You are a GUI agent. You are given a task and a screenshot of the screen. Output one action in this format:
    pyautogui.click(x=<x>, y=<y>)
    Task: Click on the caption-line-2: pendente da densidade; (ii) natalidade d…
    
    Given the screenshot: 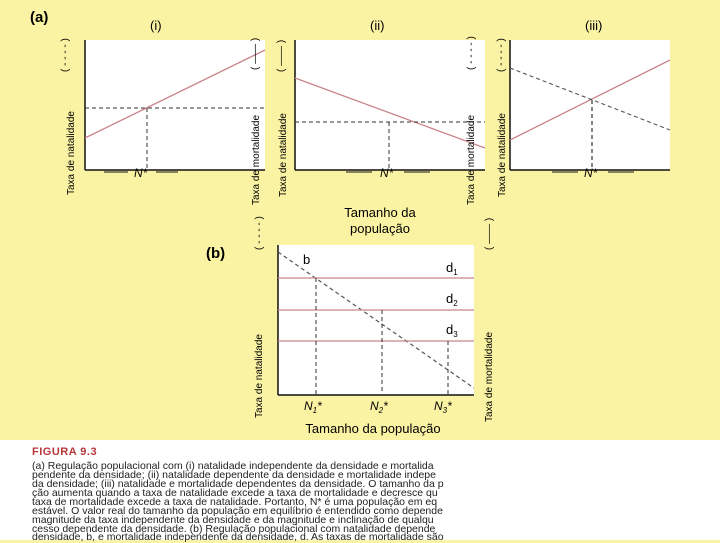 What is the action you would take?
    pyautogui.click(x=234, y=475)
    